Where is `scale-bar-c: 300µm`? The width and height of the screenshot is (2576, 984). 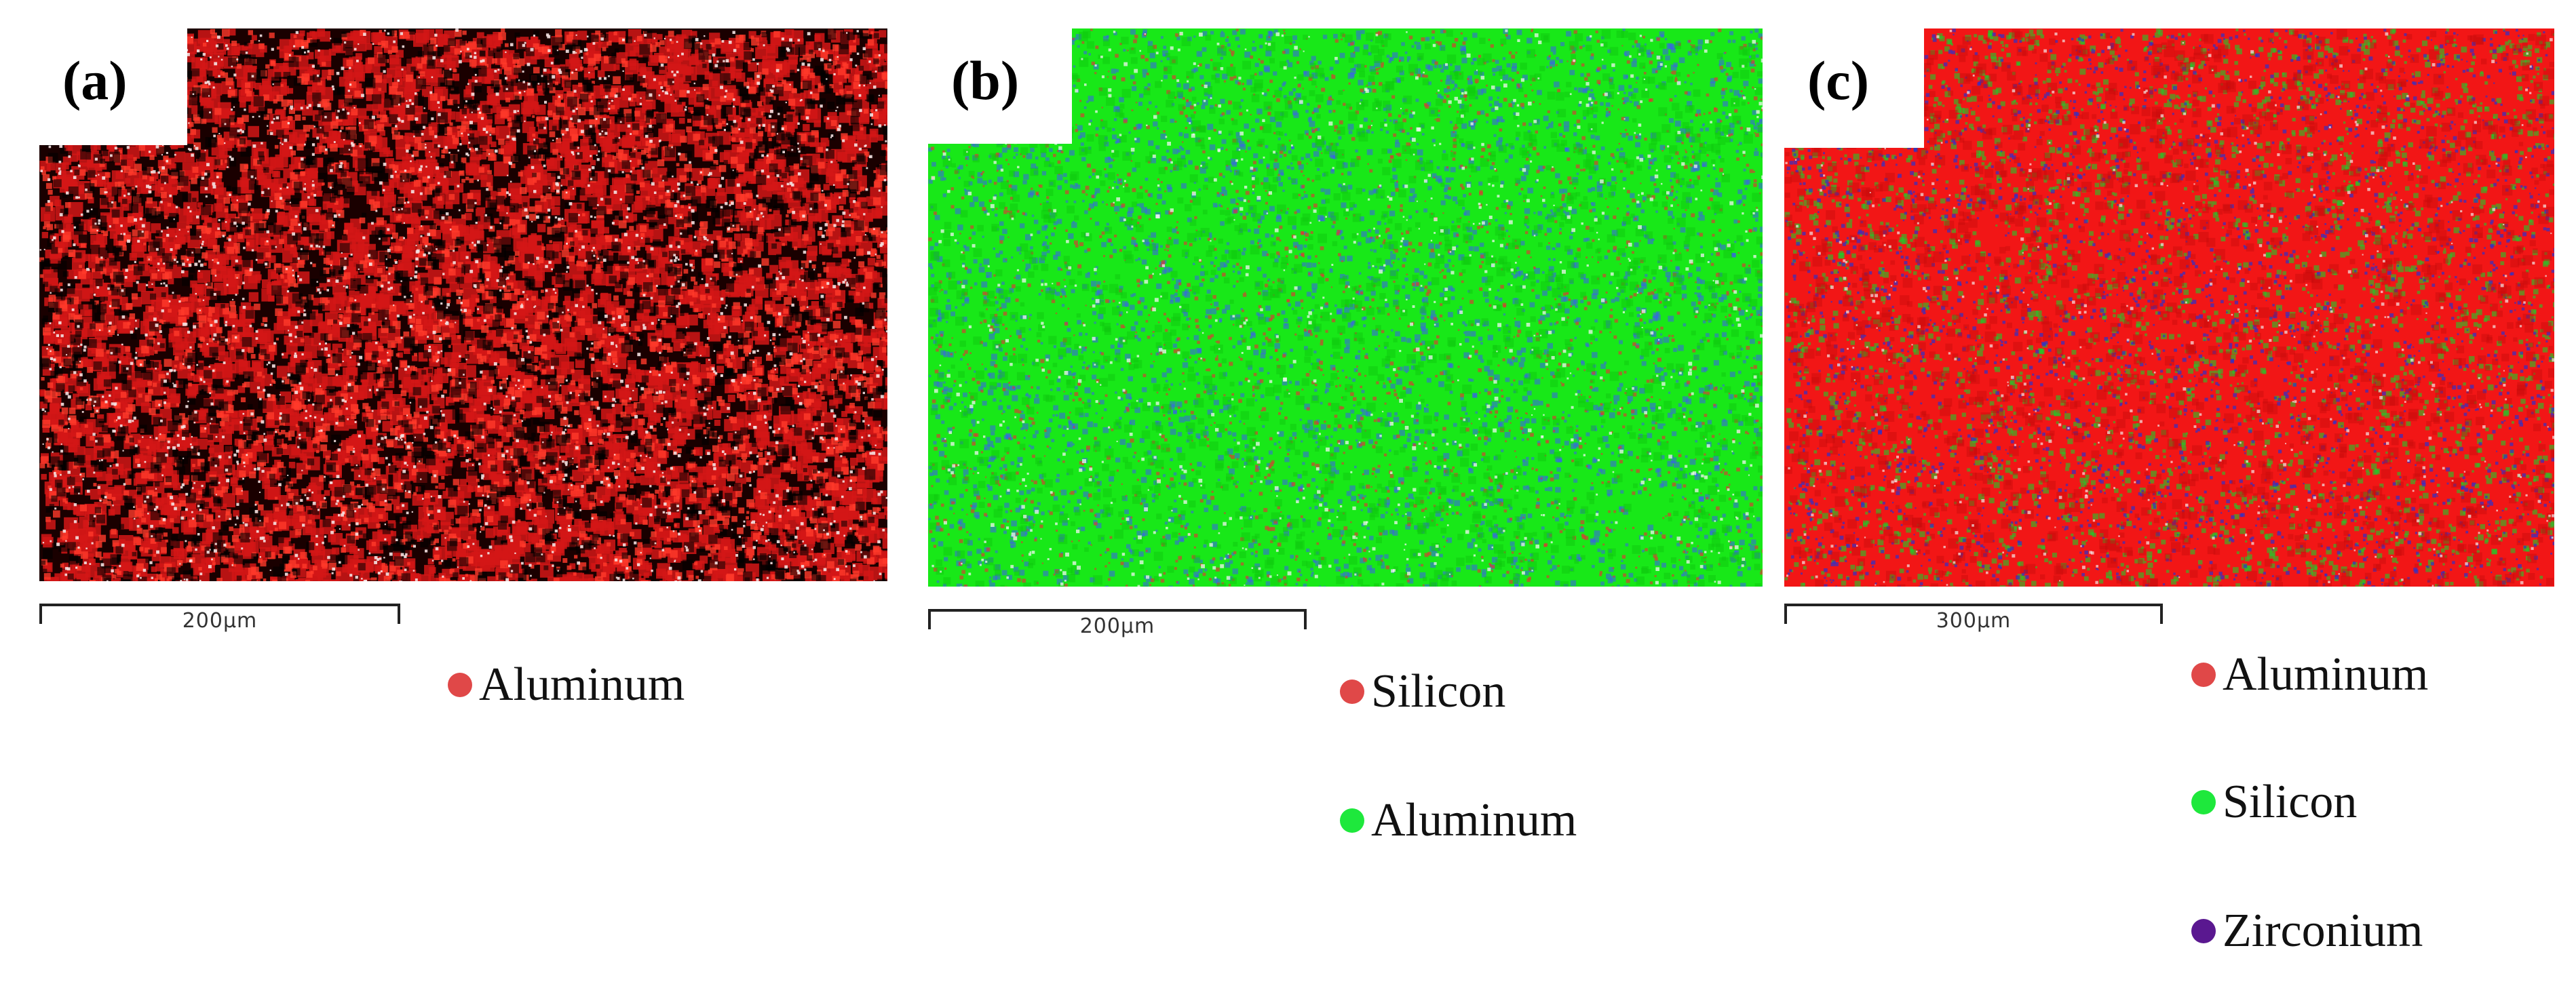
scale-bar-c: 300µm is located at coordinates (1973, 619).